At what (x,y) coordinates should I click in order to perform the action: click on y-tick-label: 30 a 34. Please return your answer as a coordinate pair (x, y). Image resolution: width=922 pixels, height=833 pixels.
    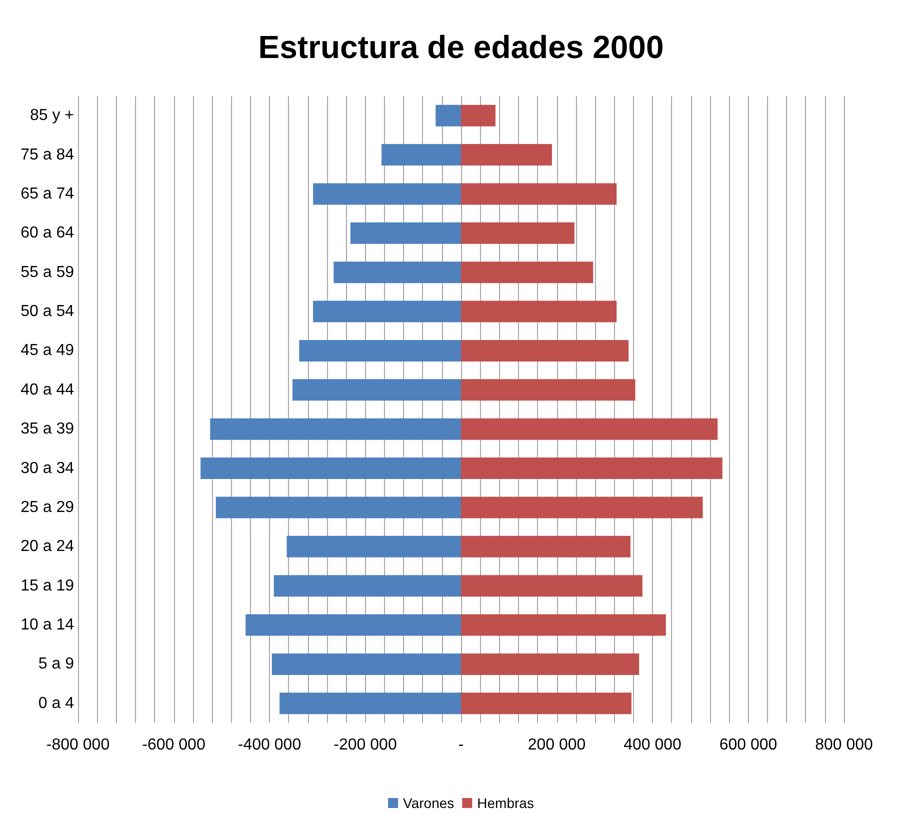
    Looking at the image, I should click on (47, 468).